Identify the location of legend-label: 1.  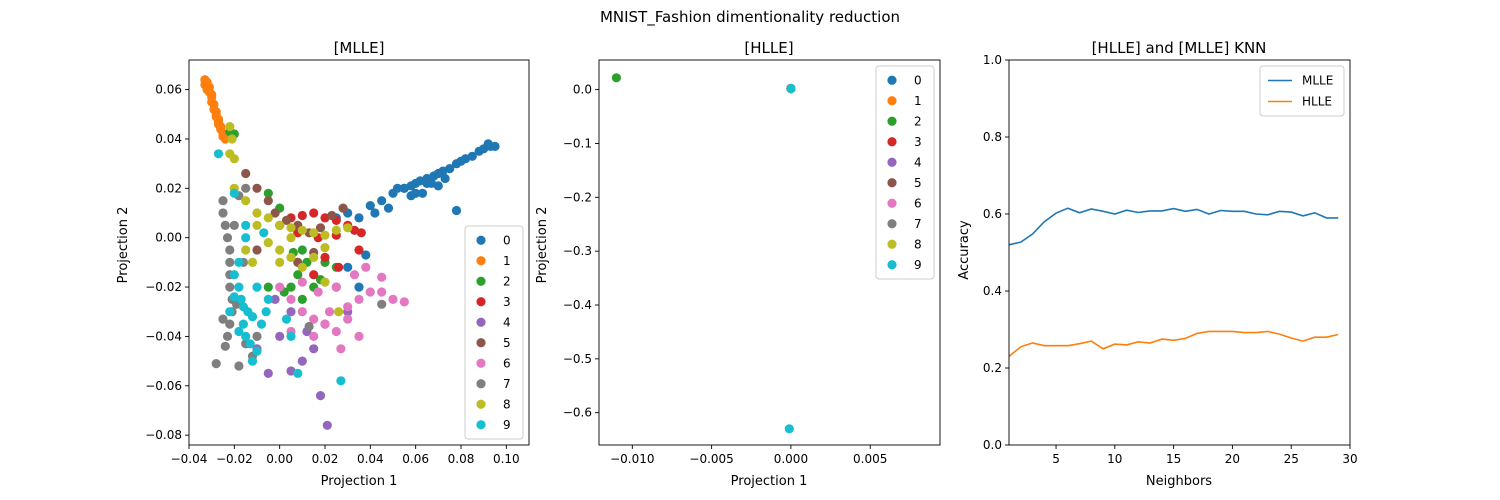
(507, 261).